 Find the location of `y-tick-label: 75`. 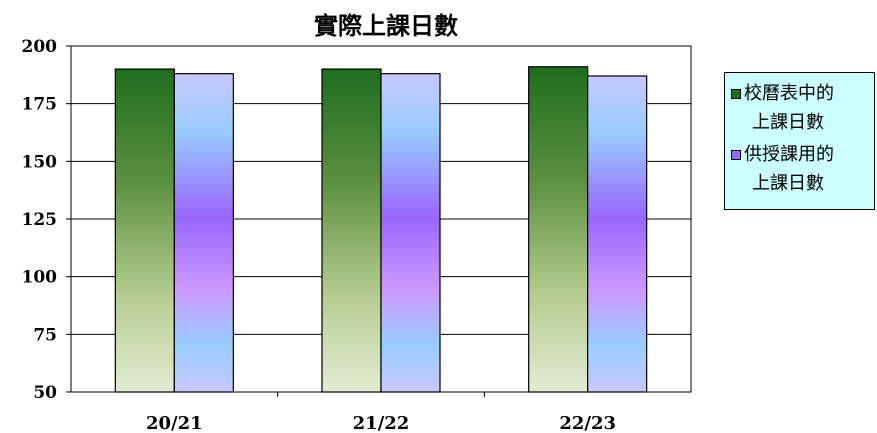

y-tick-label: 75 is located at coordinates (45, 335).